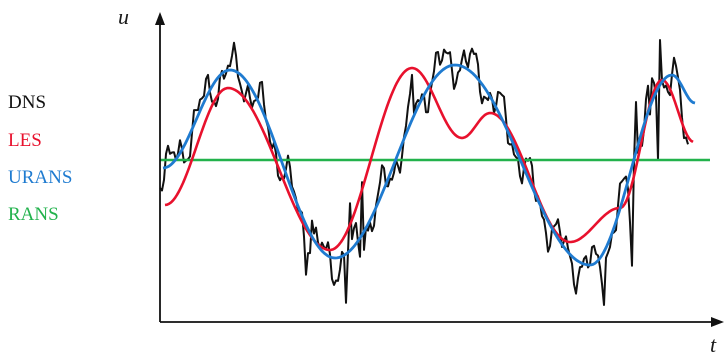 The width and height of the screenshot is (726, 360). What do you see at coordinates (717, 322) in the screenshot?
I see `x-axis-arrow` at bounding box center [717, 322].